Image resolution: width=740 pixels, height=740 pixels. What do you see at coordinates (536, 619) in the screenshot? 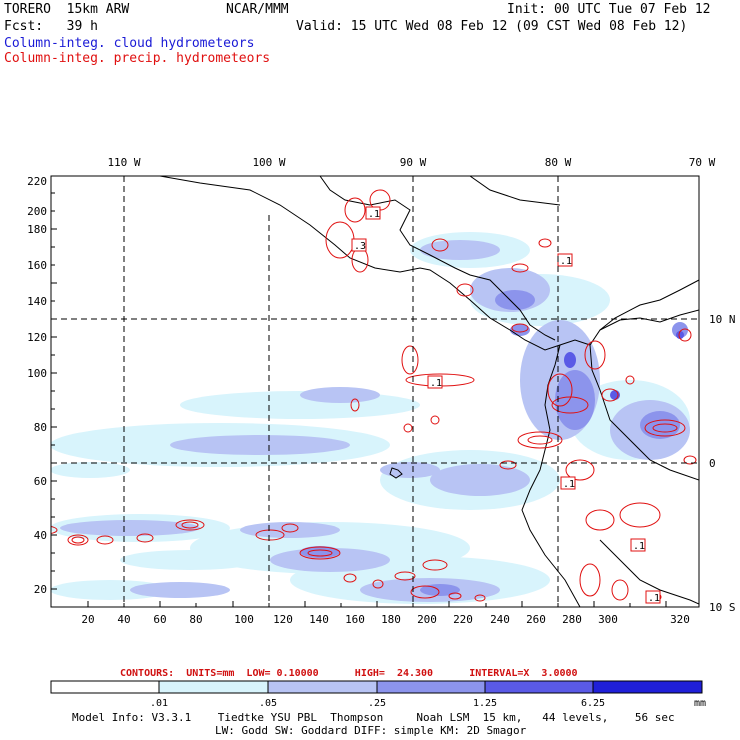
I see `x-tick-label: 260` at bounding box center [536, 619].